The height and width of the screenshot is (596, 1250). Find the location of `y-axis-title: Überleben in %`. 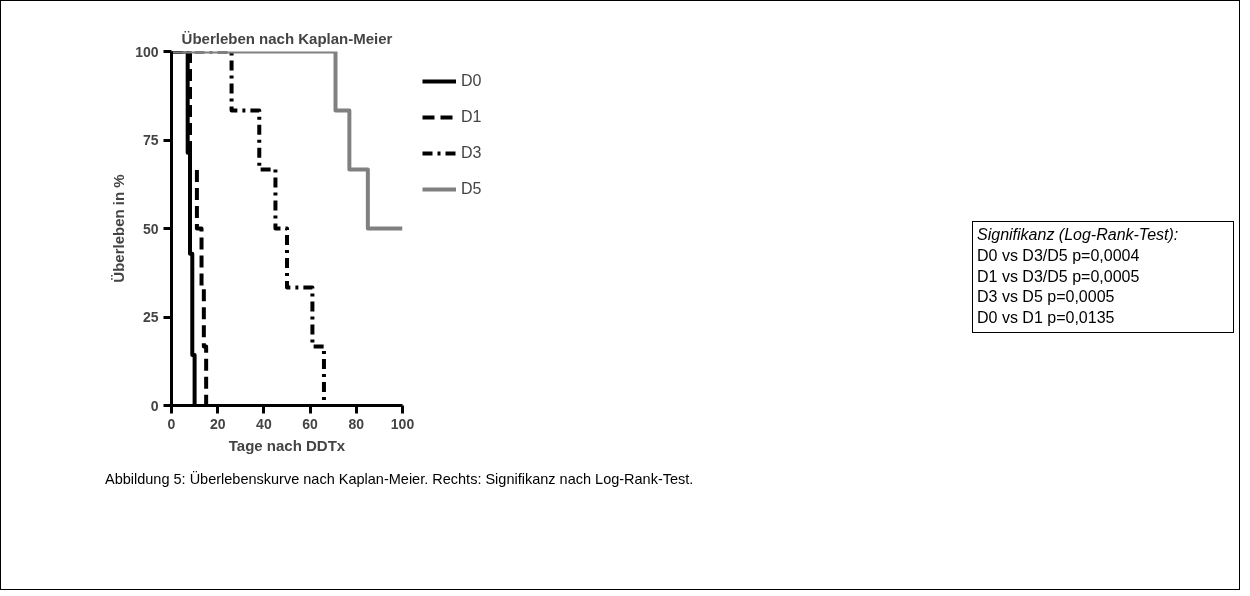

y-axis-title: Überleben in % is located at coordinates (119, 228).